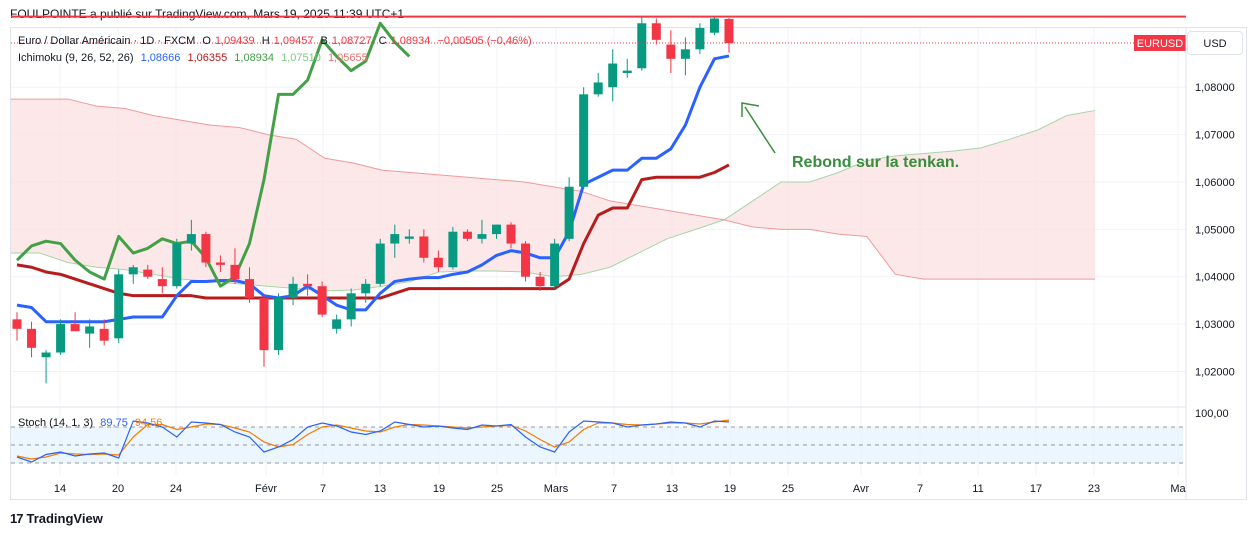  Describe the element at coordinates (920, 489) in the screenshot. I see `time-tick-label: 7` at that location.